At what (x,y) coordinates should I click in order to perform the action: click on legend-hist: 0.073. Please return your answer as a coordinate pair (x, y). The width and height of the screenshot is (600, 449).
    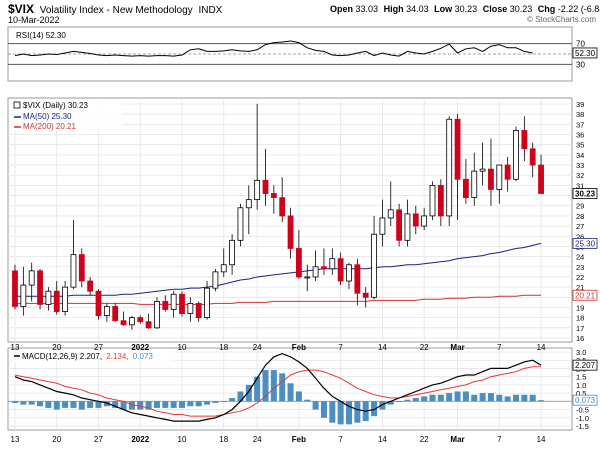
    Looking at the image, I should click on (143, 356).